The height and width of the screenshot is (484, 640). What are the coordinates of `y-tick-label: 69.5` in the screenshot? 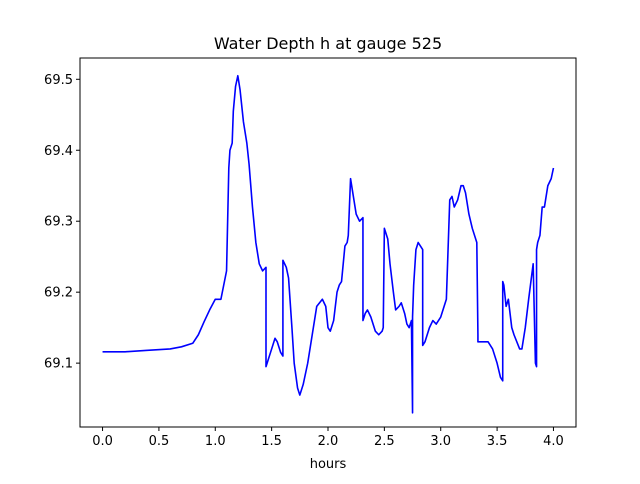 It's located at (58, 80).